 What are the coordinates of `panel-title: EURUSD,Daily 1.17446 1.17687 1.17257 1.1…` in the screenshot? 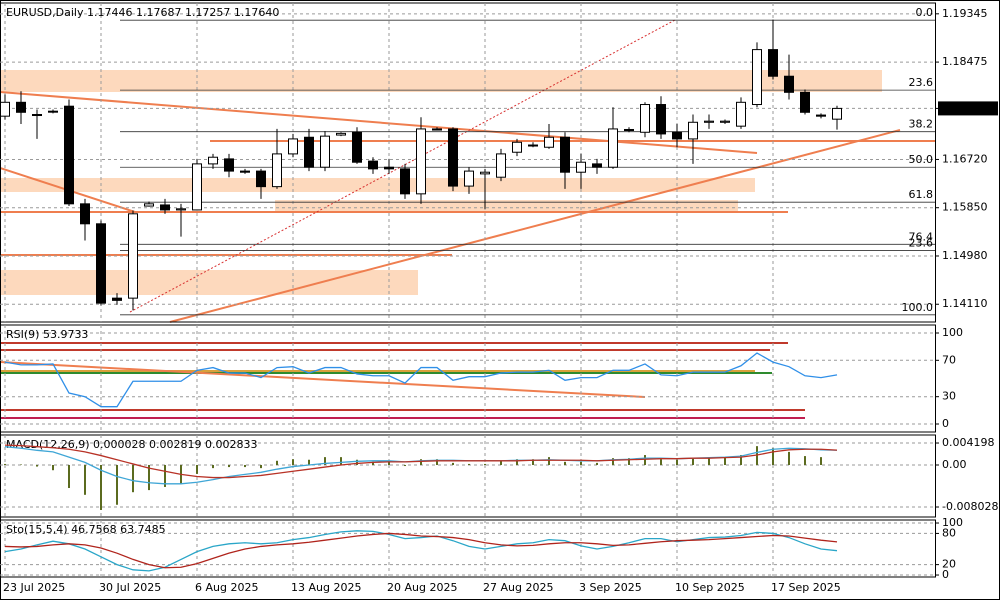 It's located at (142, 12).